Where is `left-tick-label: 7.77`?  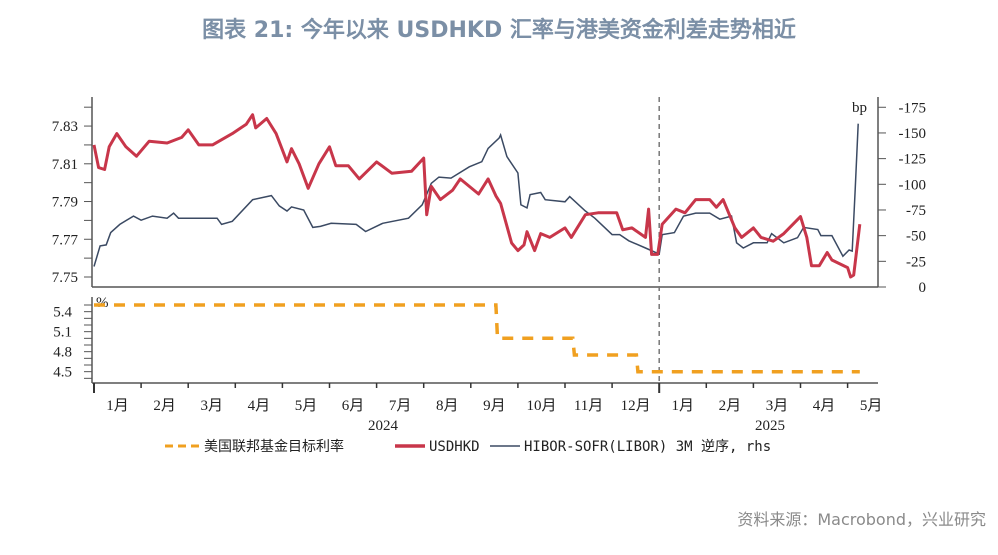
left-tick-label: 7.77 is located at coordinates (65, 240).